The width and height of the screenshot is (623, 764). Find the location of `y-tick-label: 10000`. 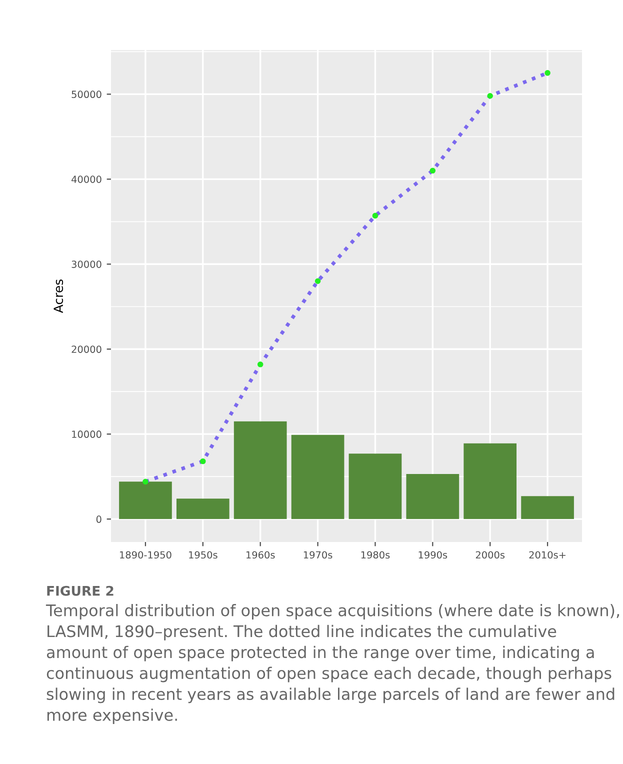

y-tick-label: 10000 is located at coordinates (87, 434).